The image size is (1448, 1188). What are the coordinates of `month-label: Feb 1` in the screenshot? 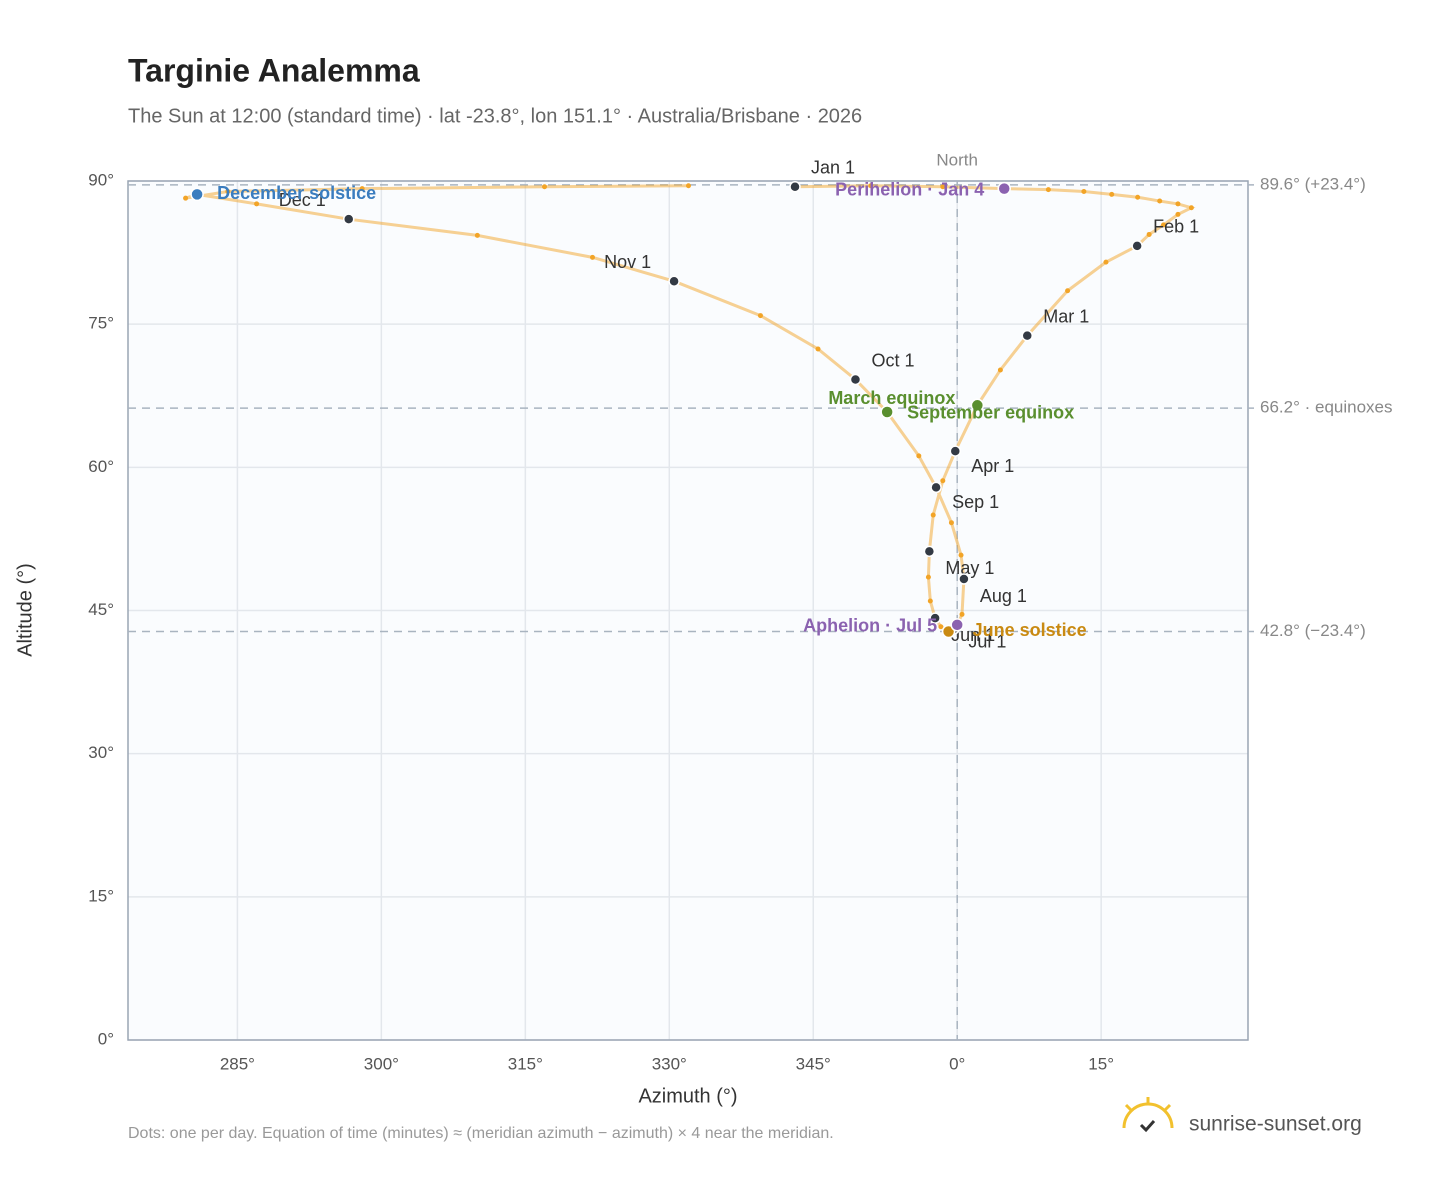 It's located at (1176, 227).